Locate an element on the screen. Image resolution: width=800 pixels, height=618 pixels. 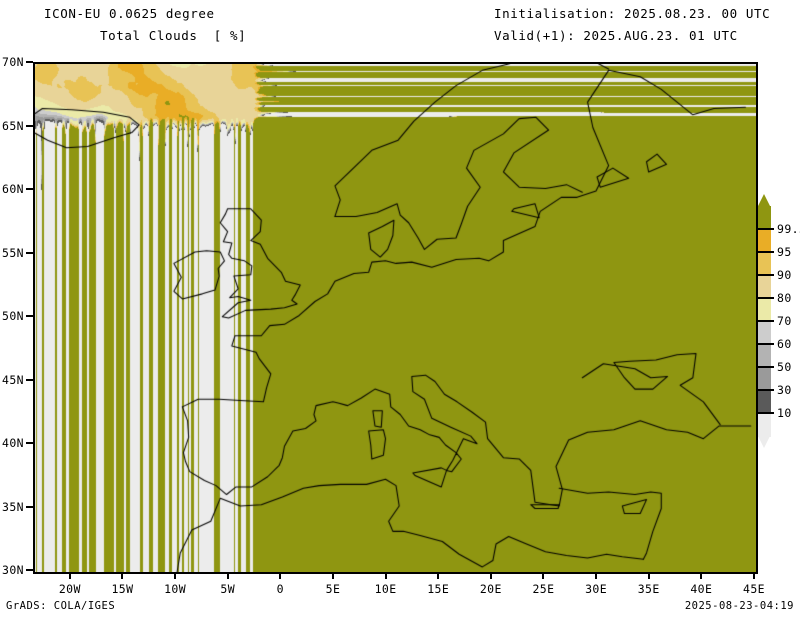
x-axis-label: 45E is located at coordinates (754, 589).